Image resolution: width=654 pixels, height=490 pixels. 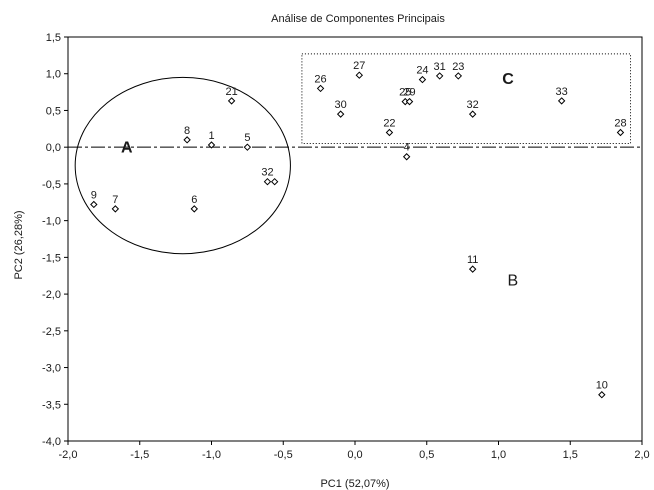 What do you see at coordinates (641, 455) in the screenshot?
I see `x-tick-label: 2,0` at bounding box center [641, 455].